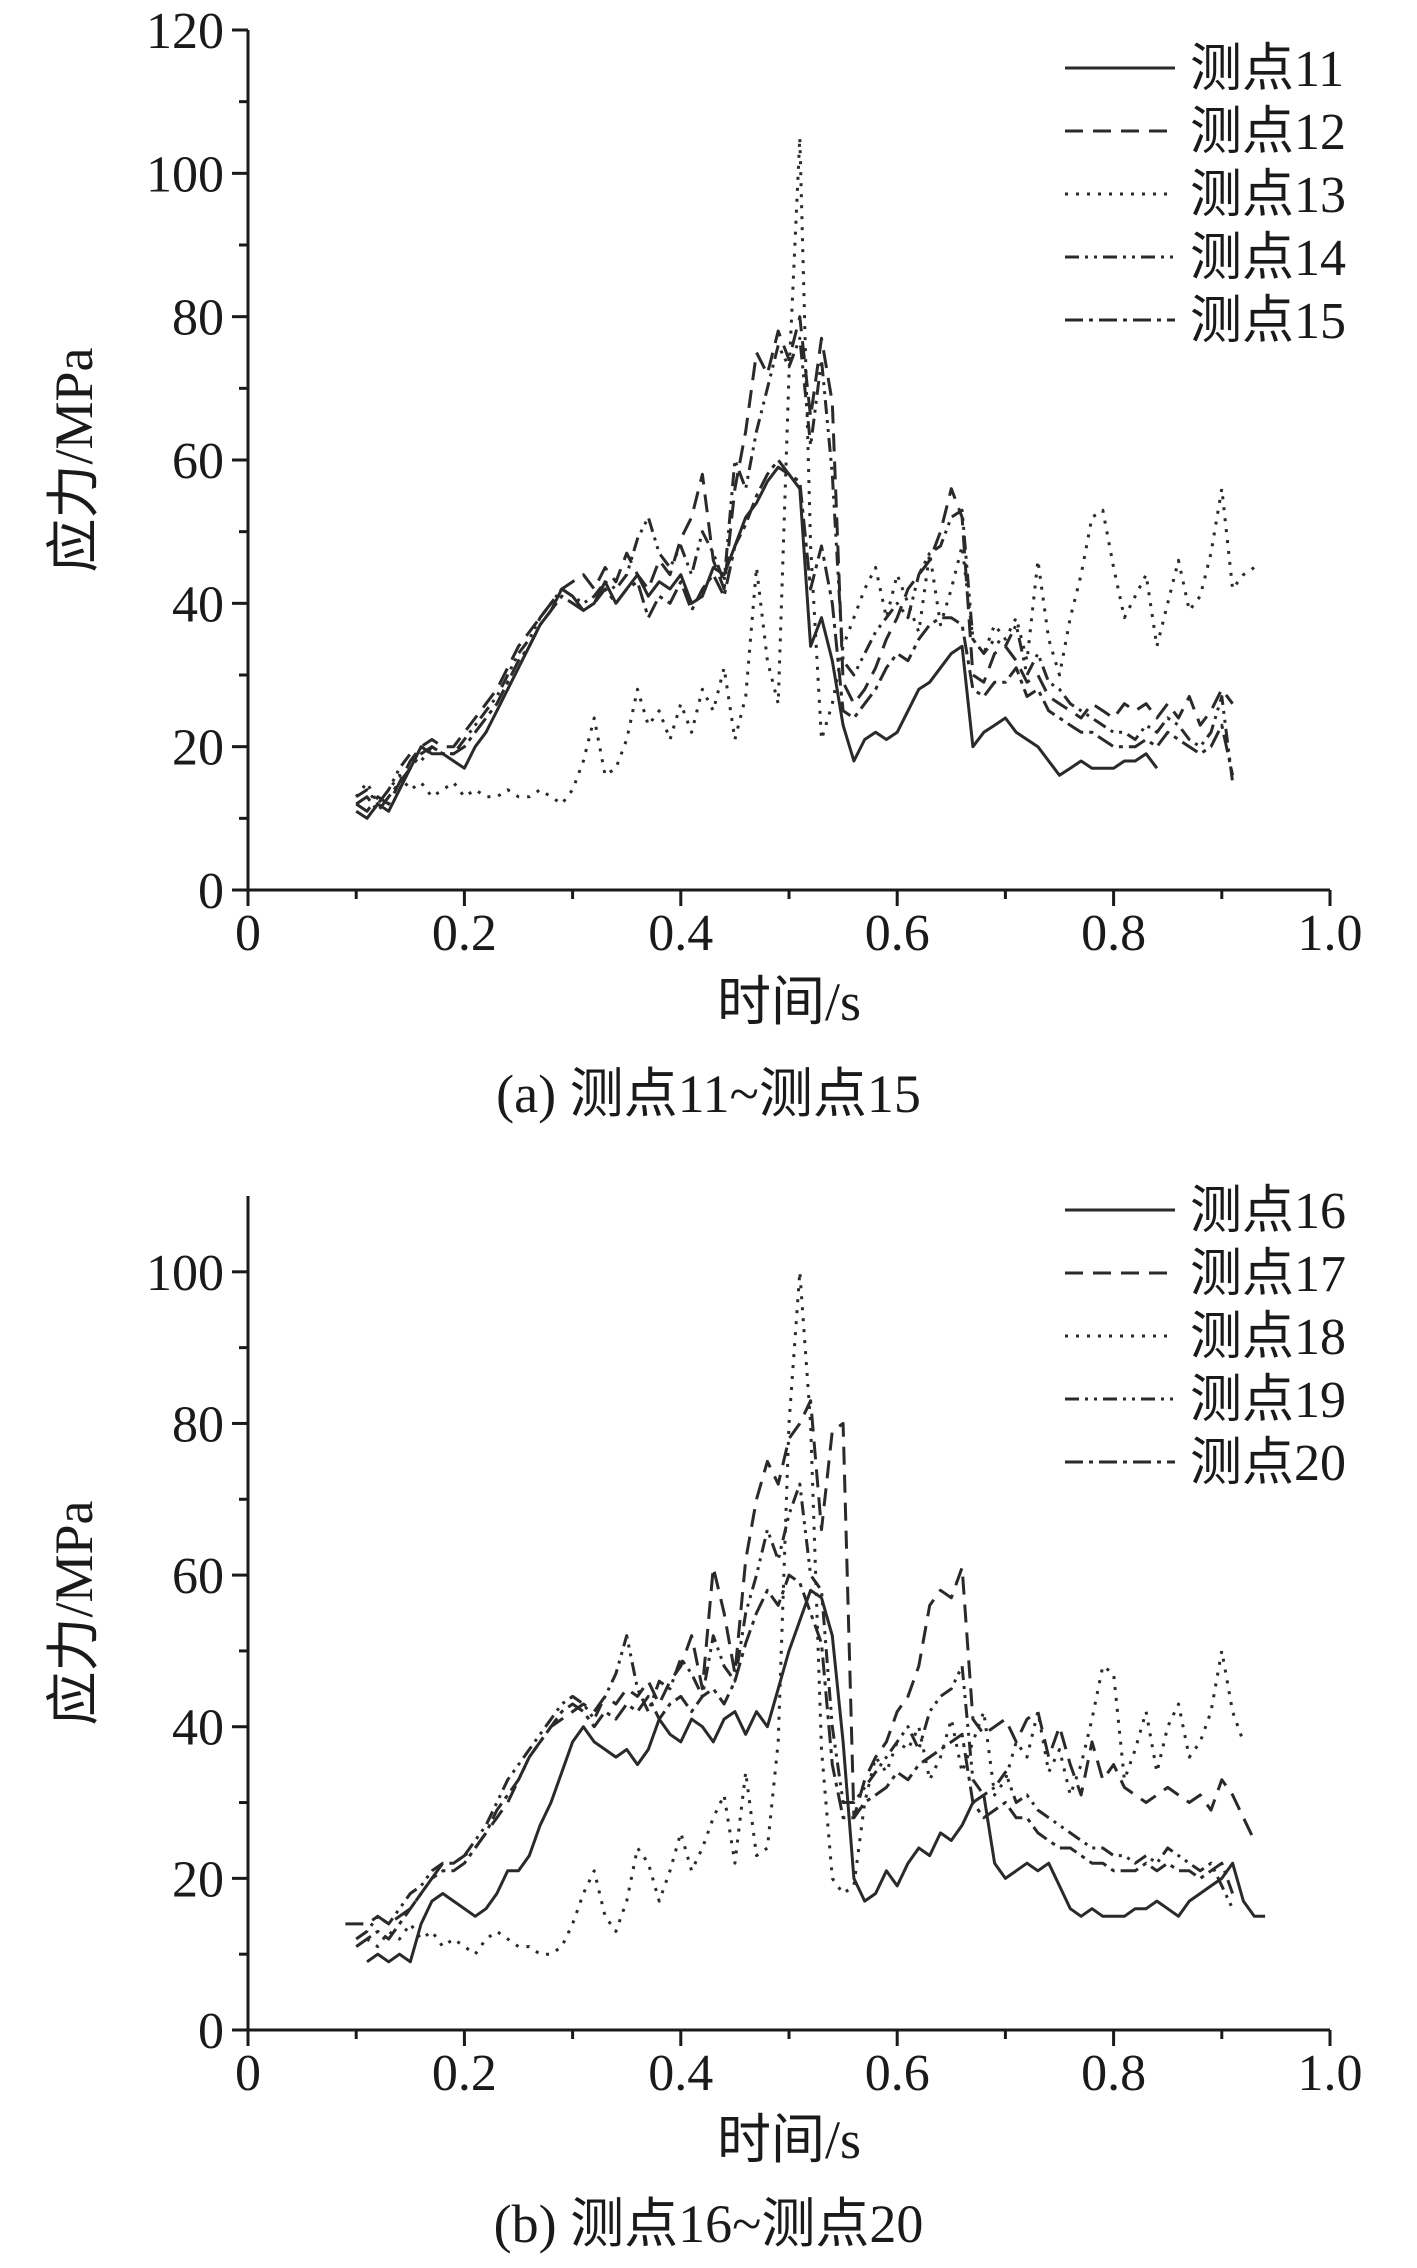 The height and width of the screenshot is (2268, 1417). Describe the element at coordinates (1268, 195) in the screenshot. I see `legend-label-3: 测点13` at that location.